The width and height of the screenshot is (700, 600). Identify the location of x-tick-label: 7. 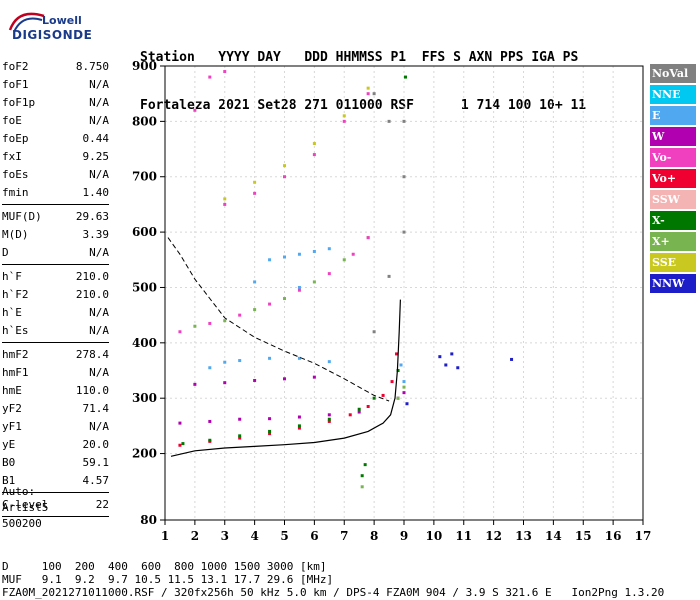
(344, 536).